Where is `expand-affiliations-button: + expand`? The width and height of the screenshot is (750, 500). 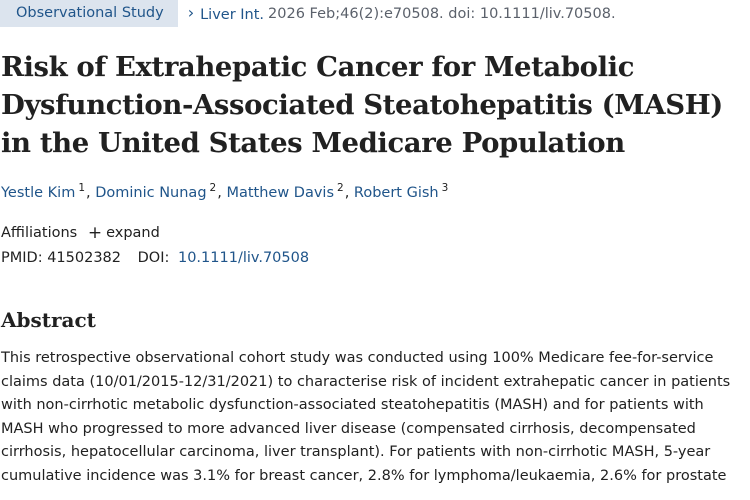
expand-affiliations-button: + expand is located at coordinates (123, 233).